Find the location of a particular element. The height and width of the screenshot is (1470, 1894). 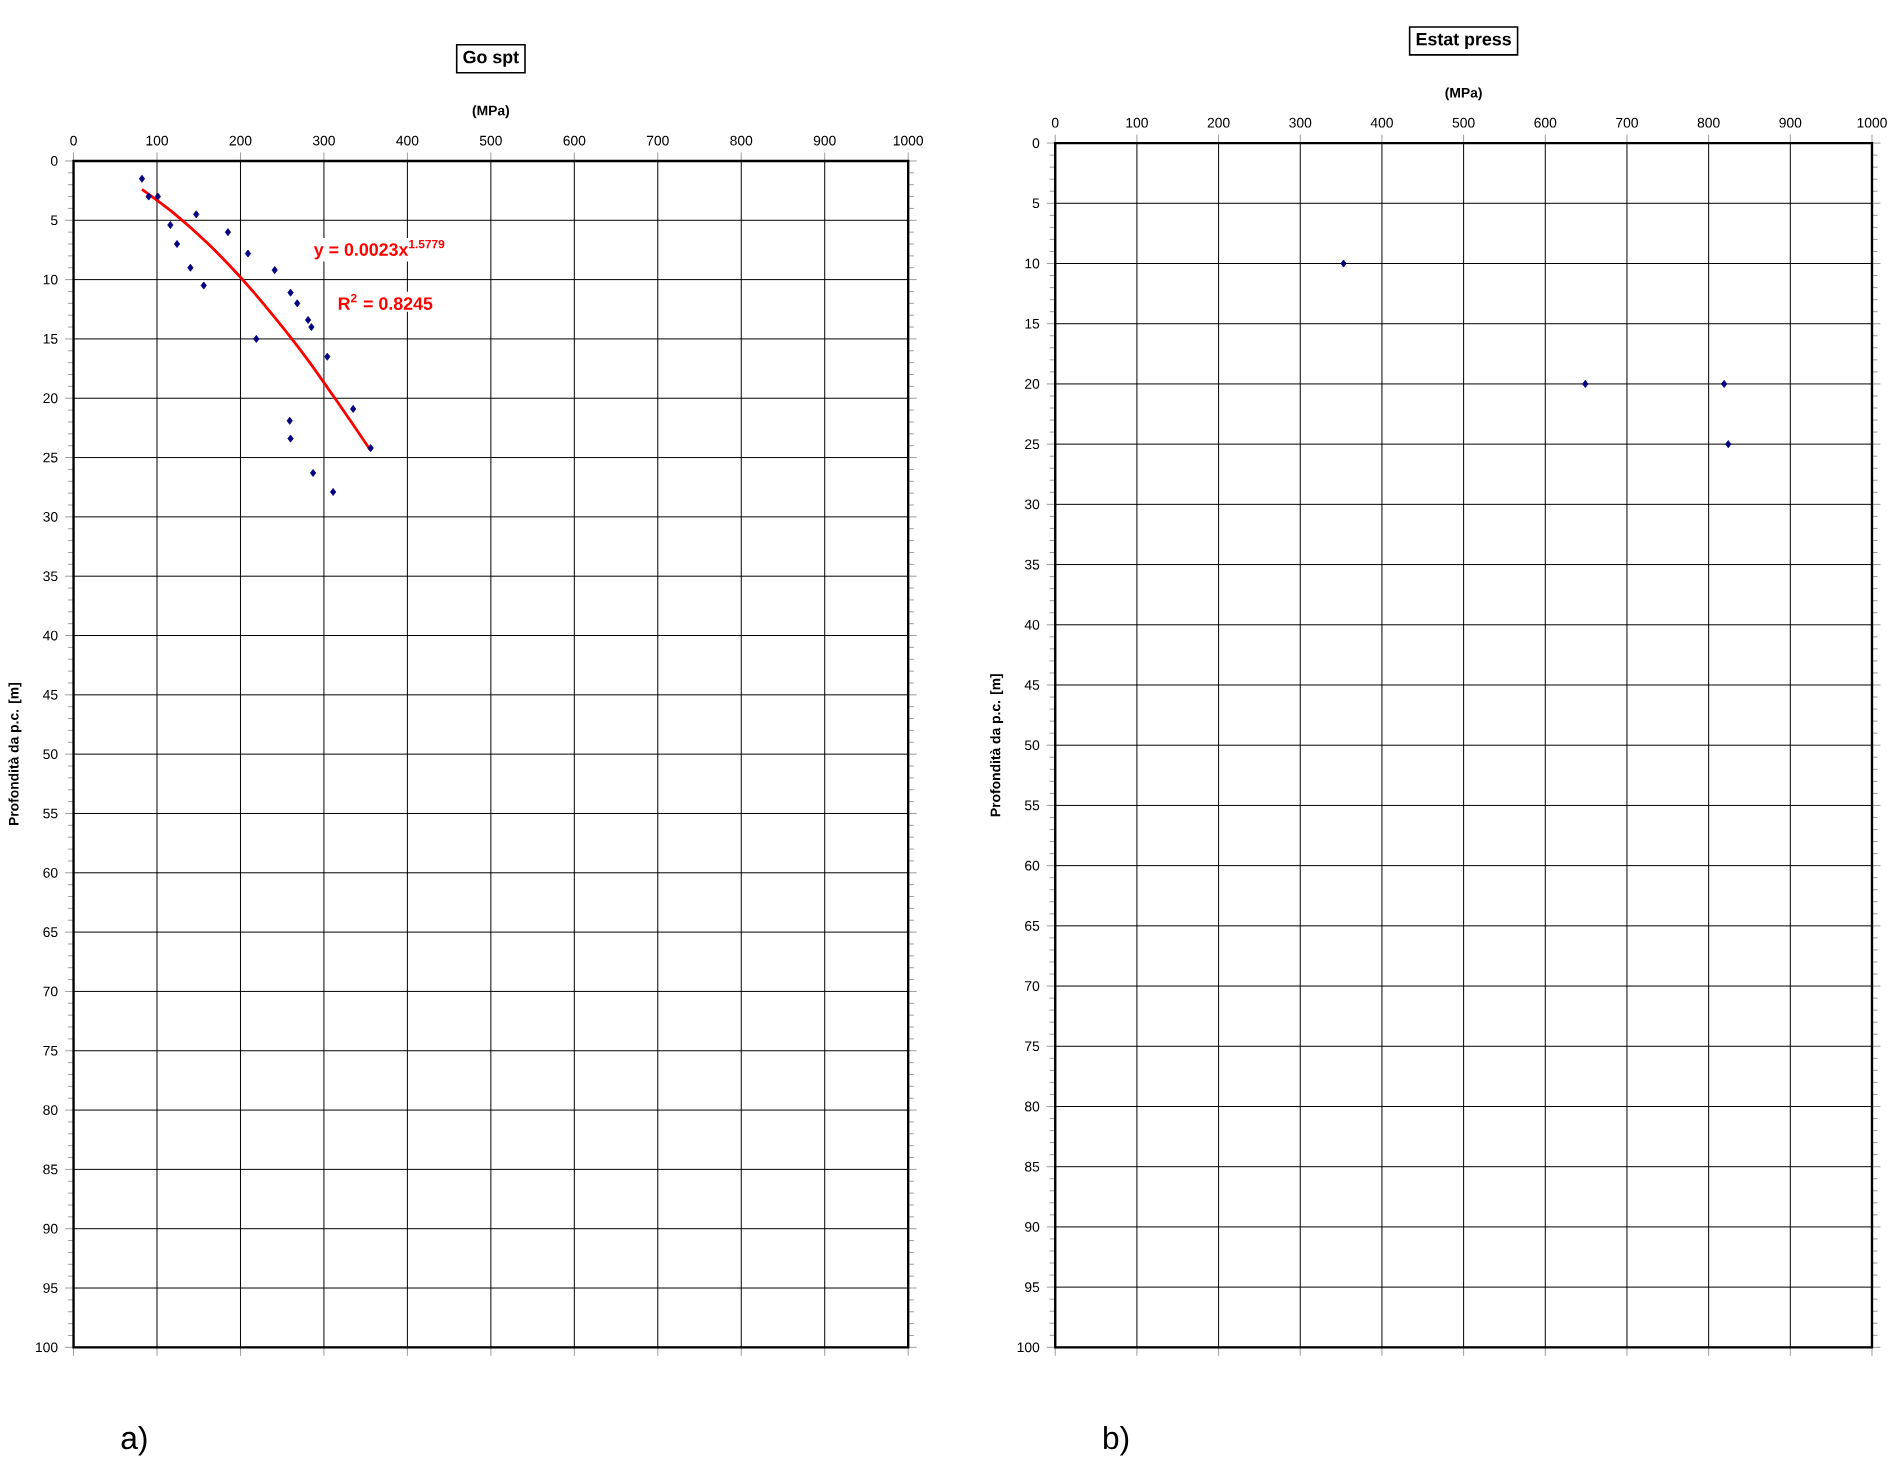

chart-title: Go spt is located at coordinates (491, 58).